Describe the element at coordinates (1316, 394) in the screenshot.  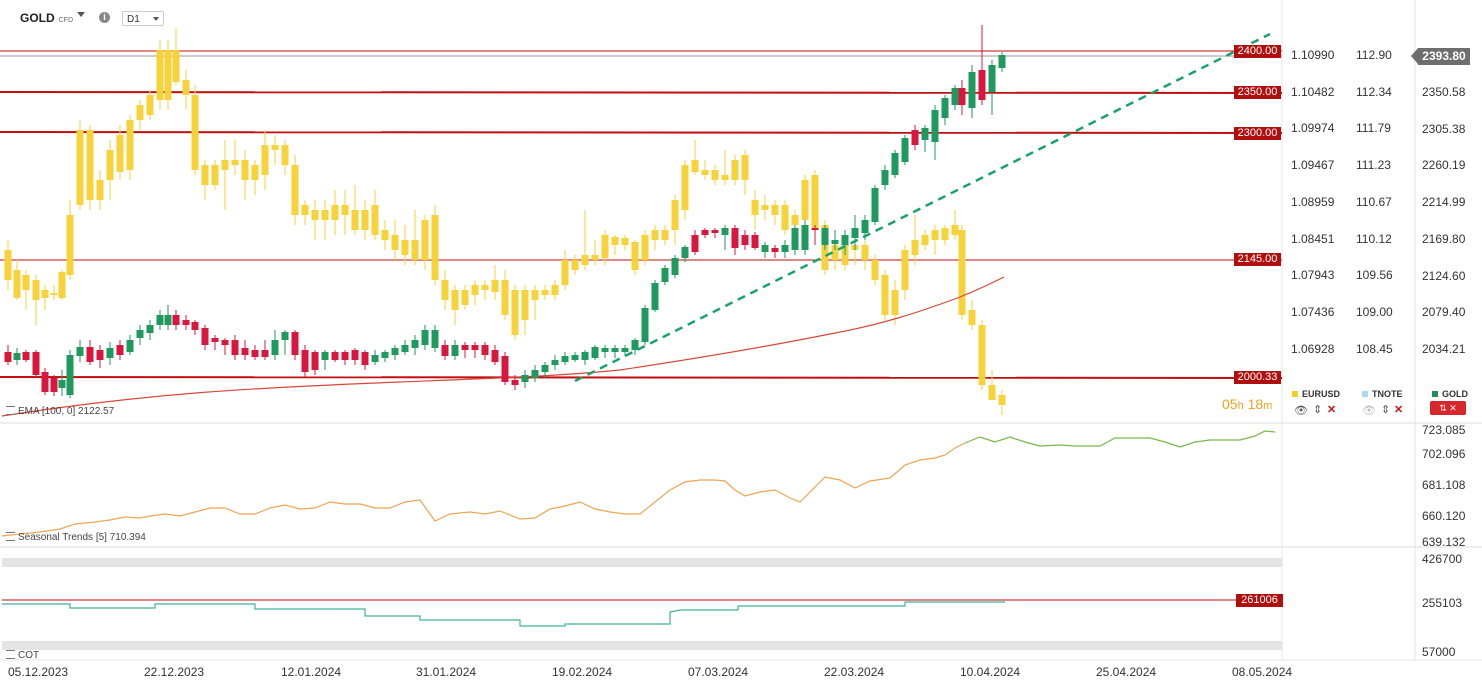
I see `legend-eurusd: EURUSD` at that location.